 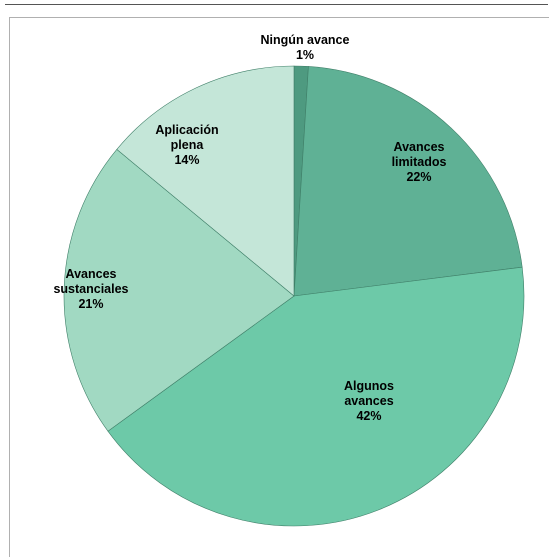 I want to click on slice-label-line: plena, so click(x=188, y=145).